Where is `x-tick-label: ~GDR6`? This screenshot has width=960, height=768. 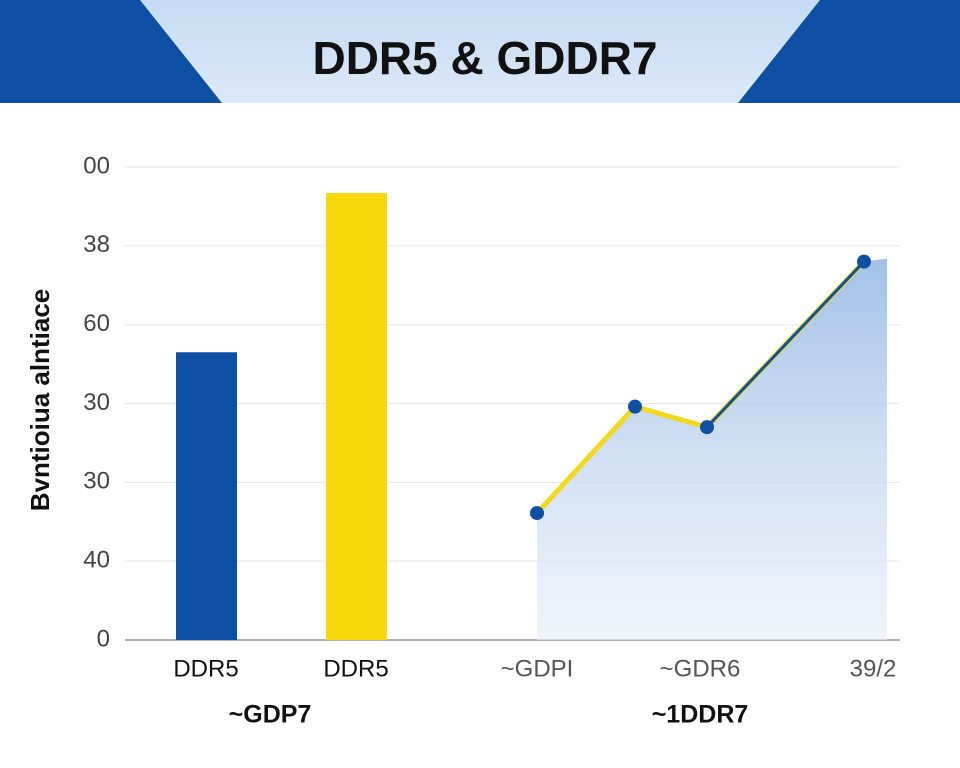
x-tick-label: ~GDR6 is located at coordinates (700, 668).